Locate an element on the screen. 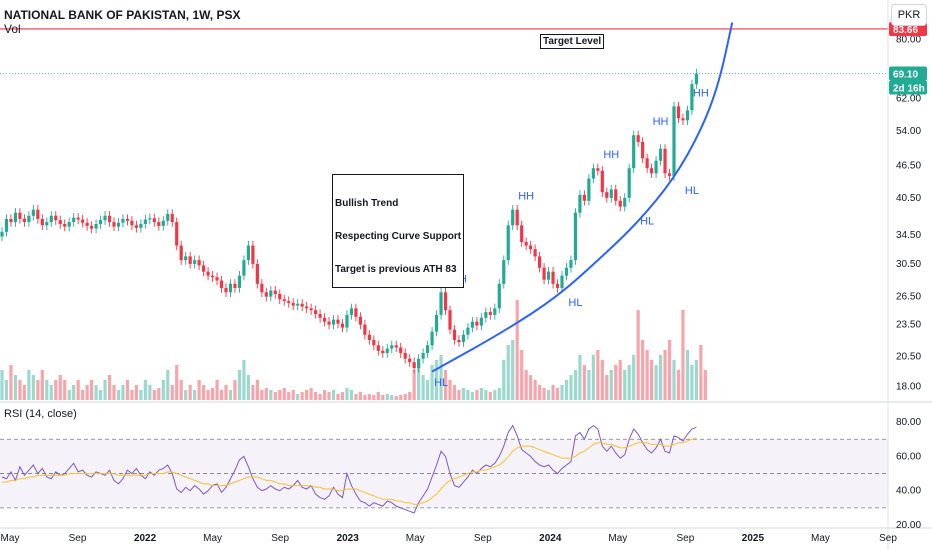 This screenshot has height=550, width=932. rsi-tick-label: 20.00 is located at coordinates (908, 525).